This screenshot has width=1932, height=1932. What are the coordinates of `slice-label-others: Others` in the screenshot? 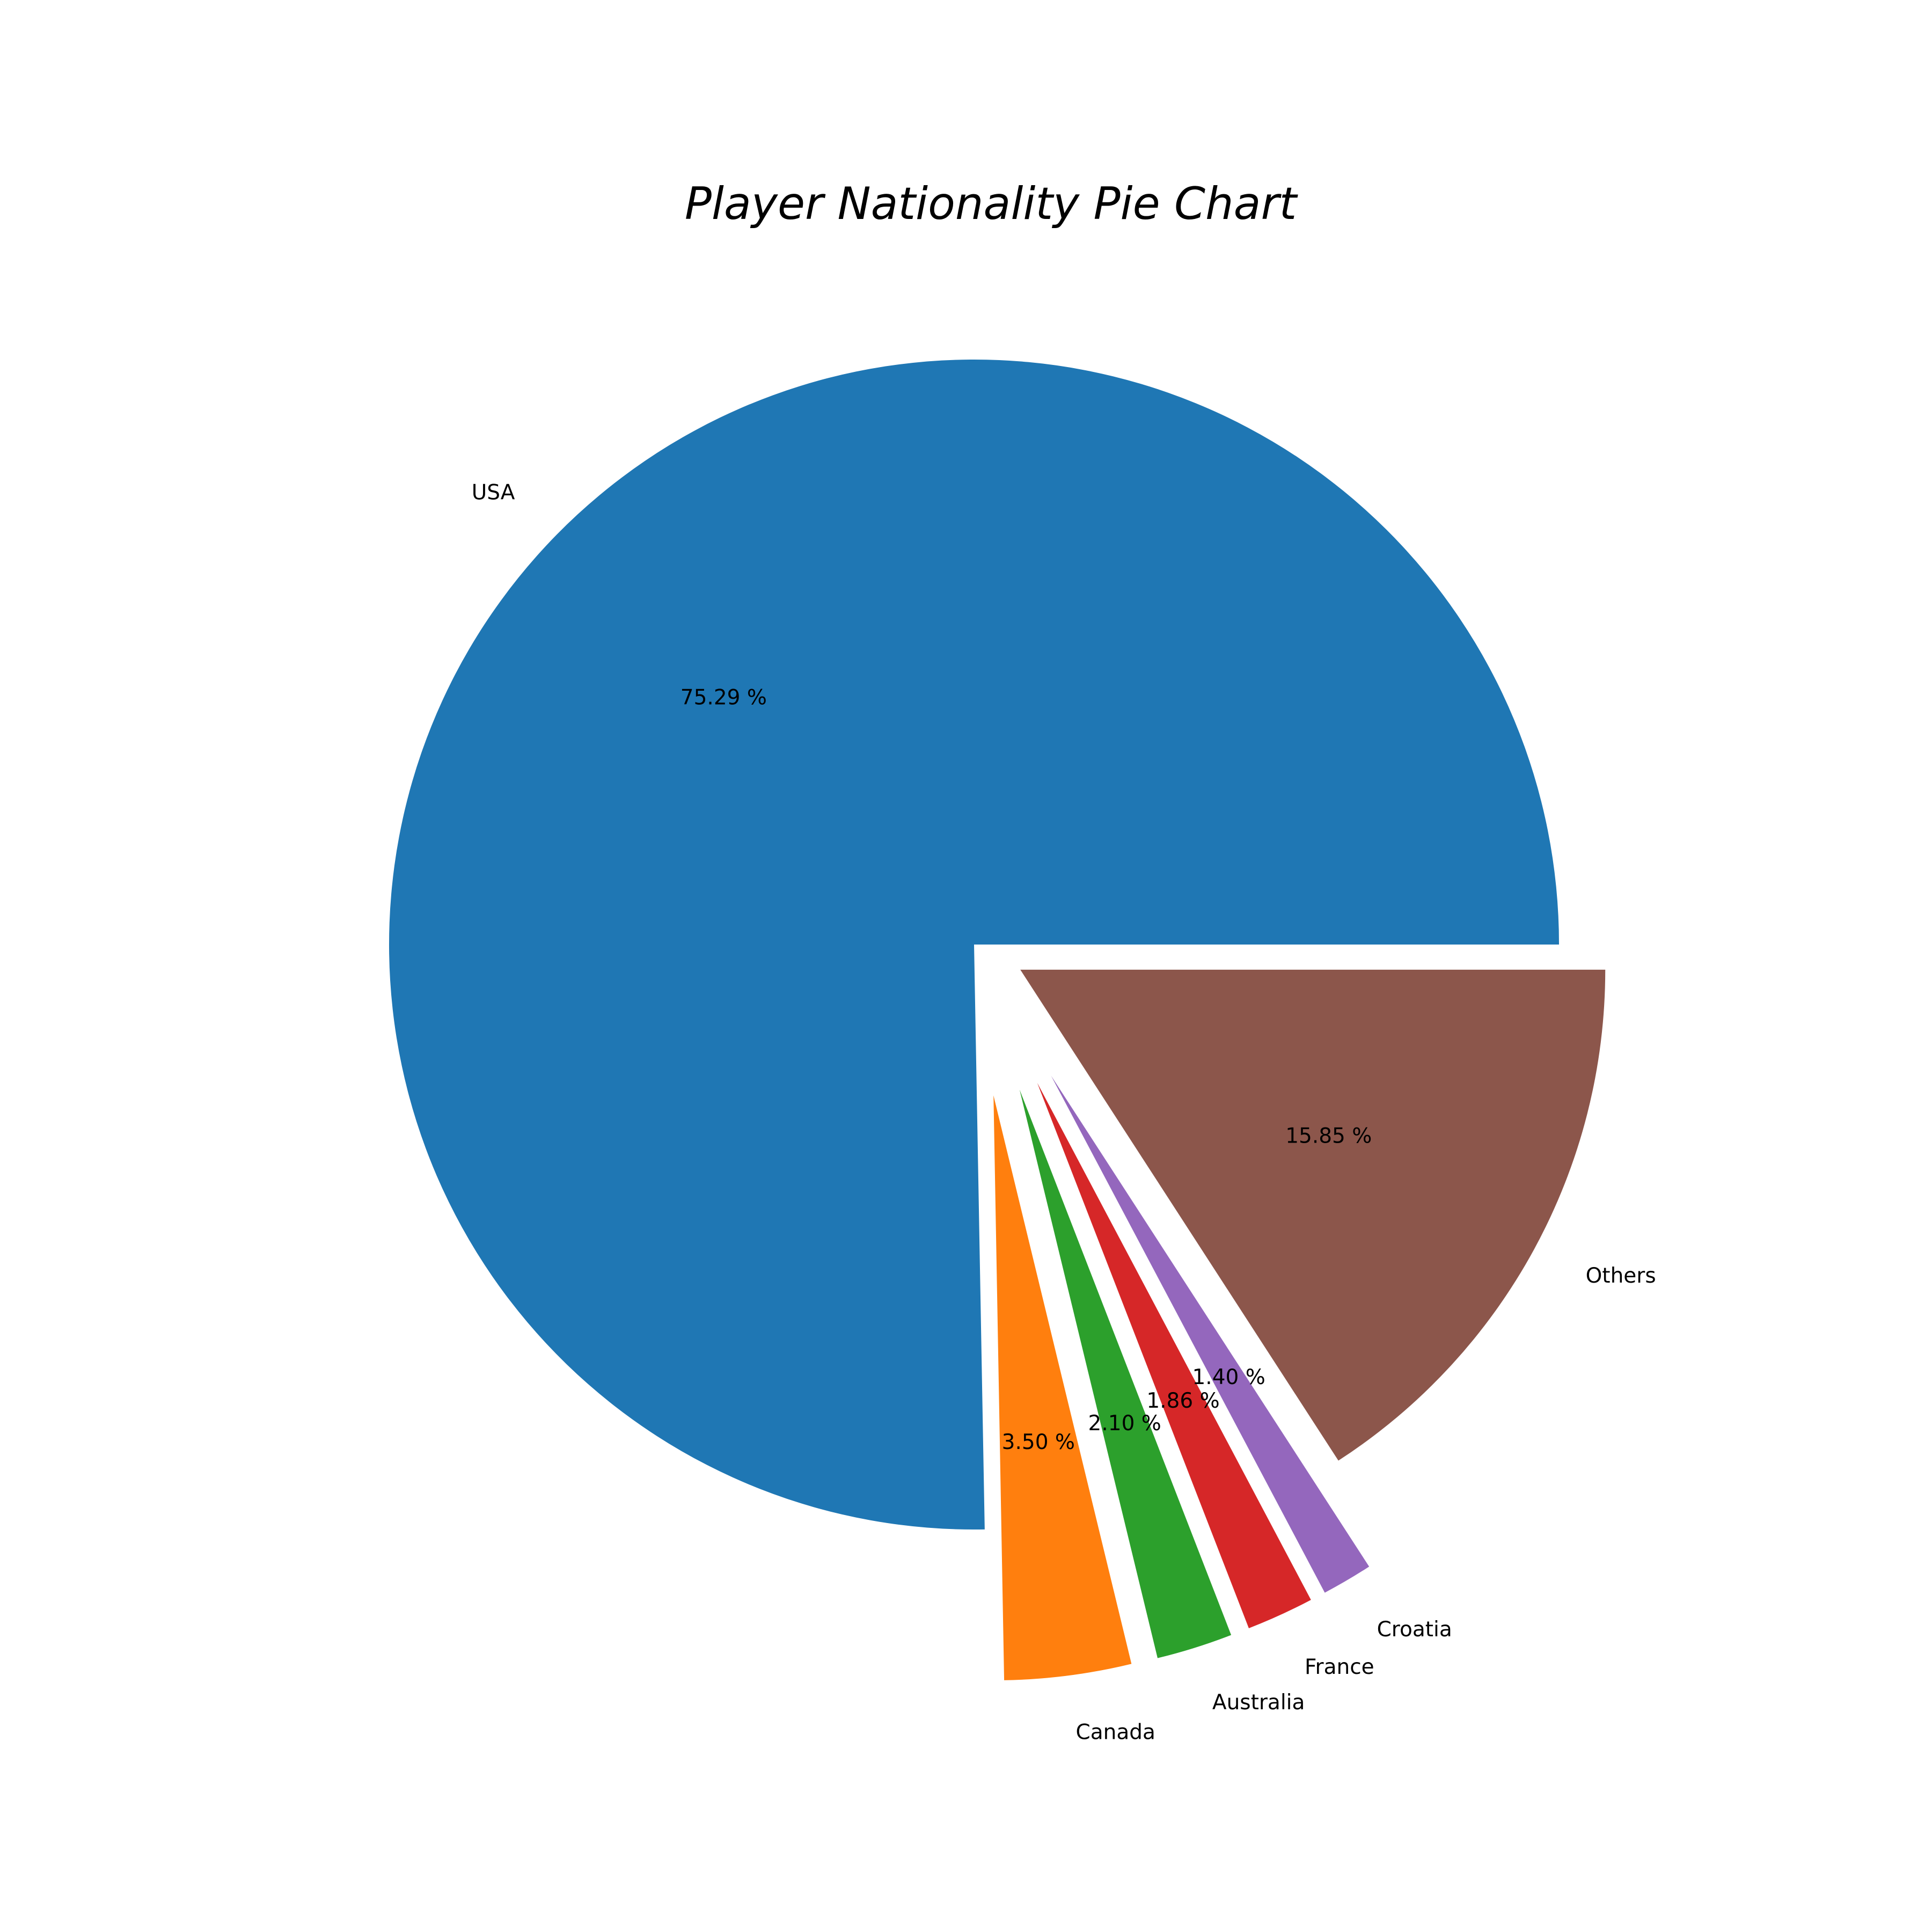 It's located at (1621, 1276).